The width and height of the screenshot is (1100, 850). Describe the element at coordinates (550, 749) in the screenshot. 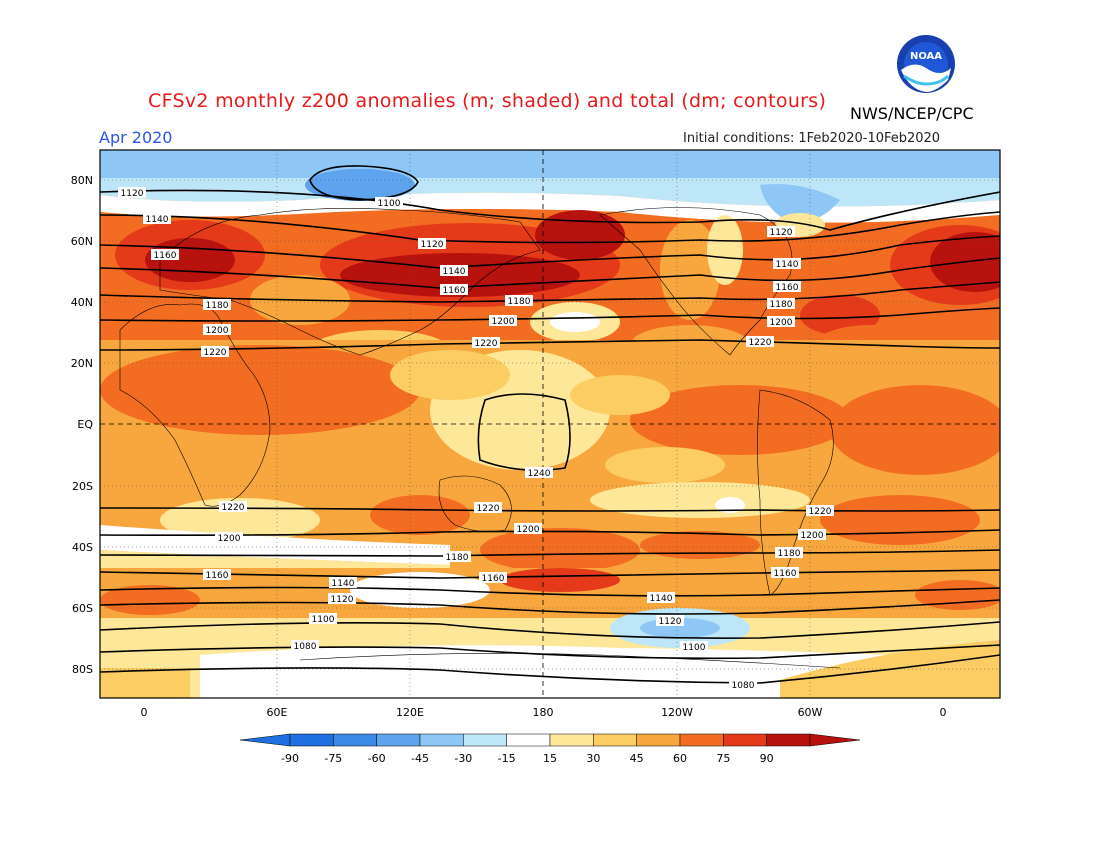

I see `colorbar: -90 -75 -60 -45 -30 -15 15 30 45 60 75 90` at that location.